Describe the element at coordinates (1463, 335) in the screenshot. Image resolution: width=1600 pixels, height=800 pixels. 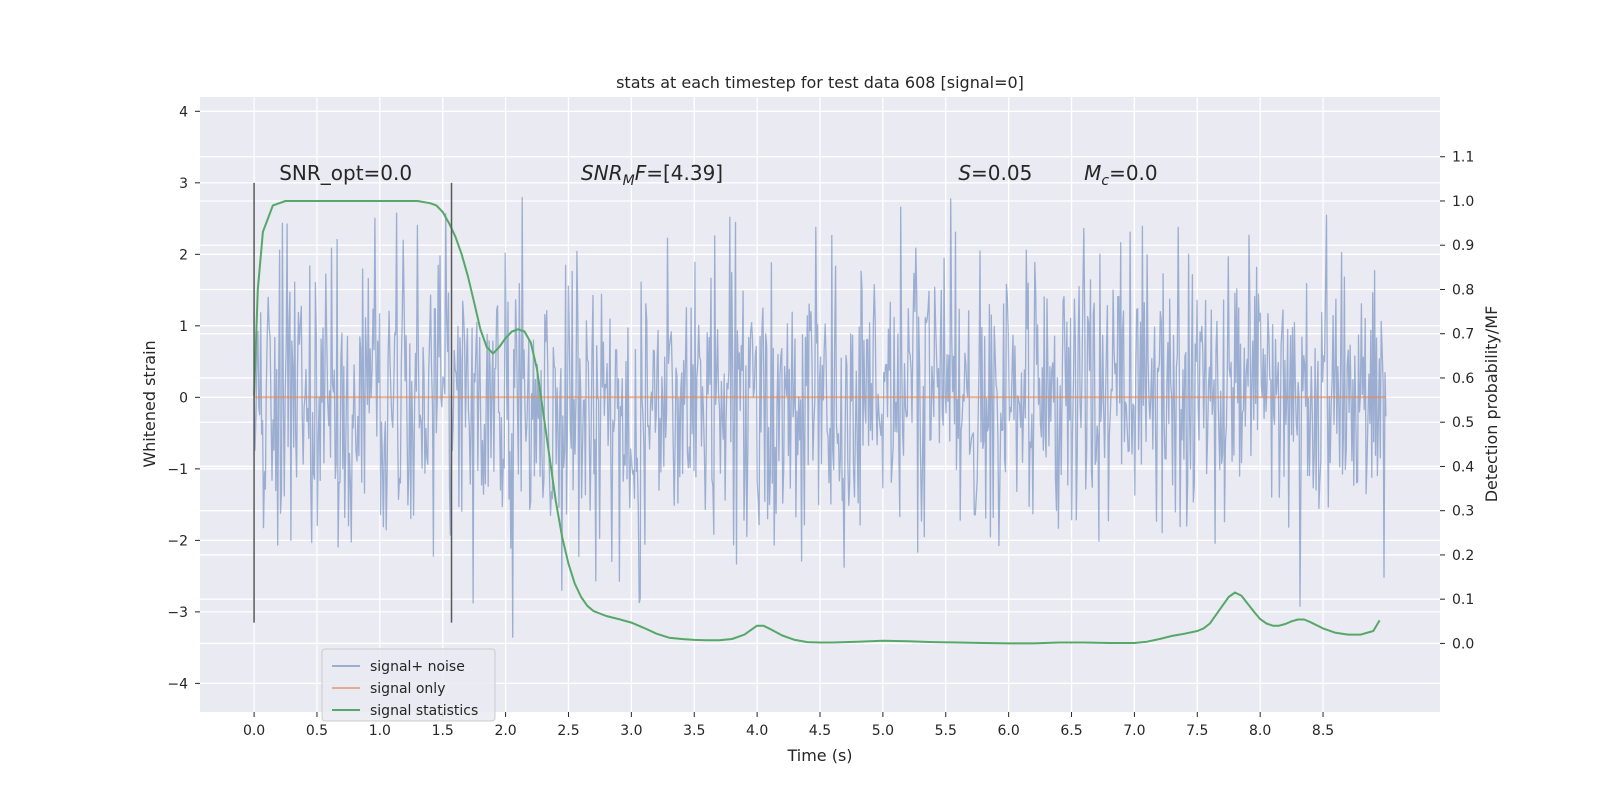
I see `y2-tick-label: 0.7` at that location.